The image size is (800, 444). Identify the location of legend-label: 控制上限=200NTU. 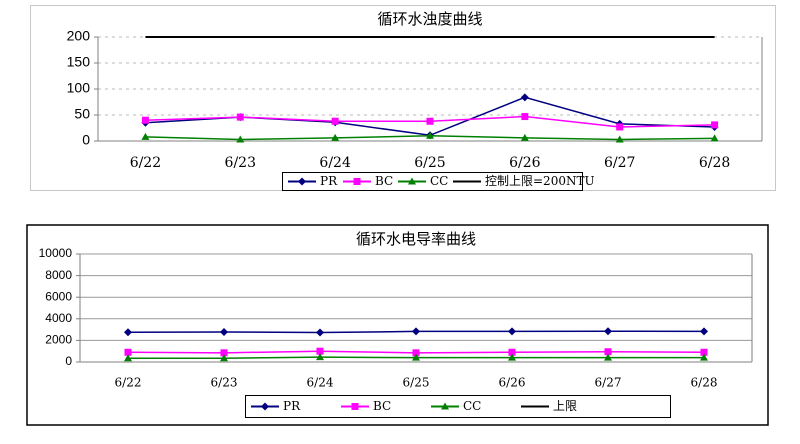
(540, 181).